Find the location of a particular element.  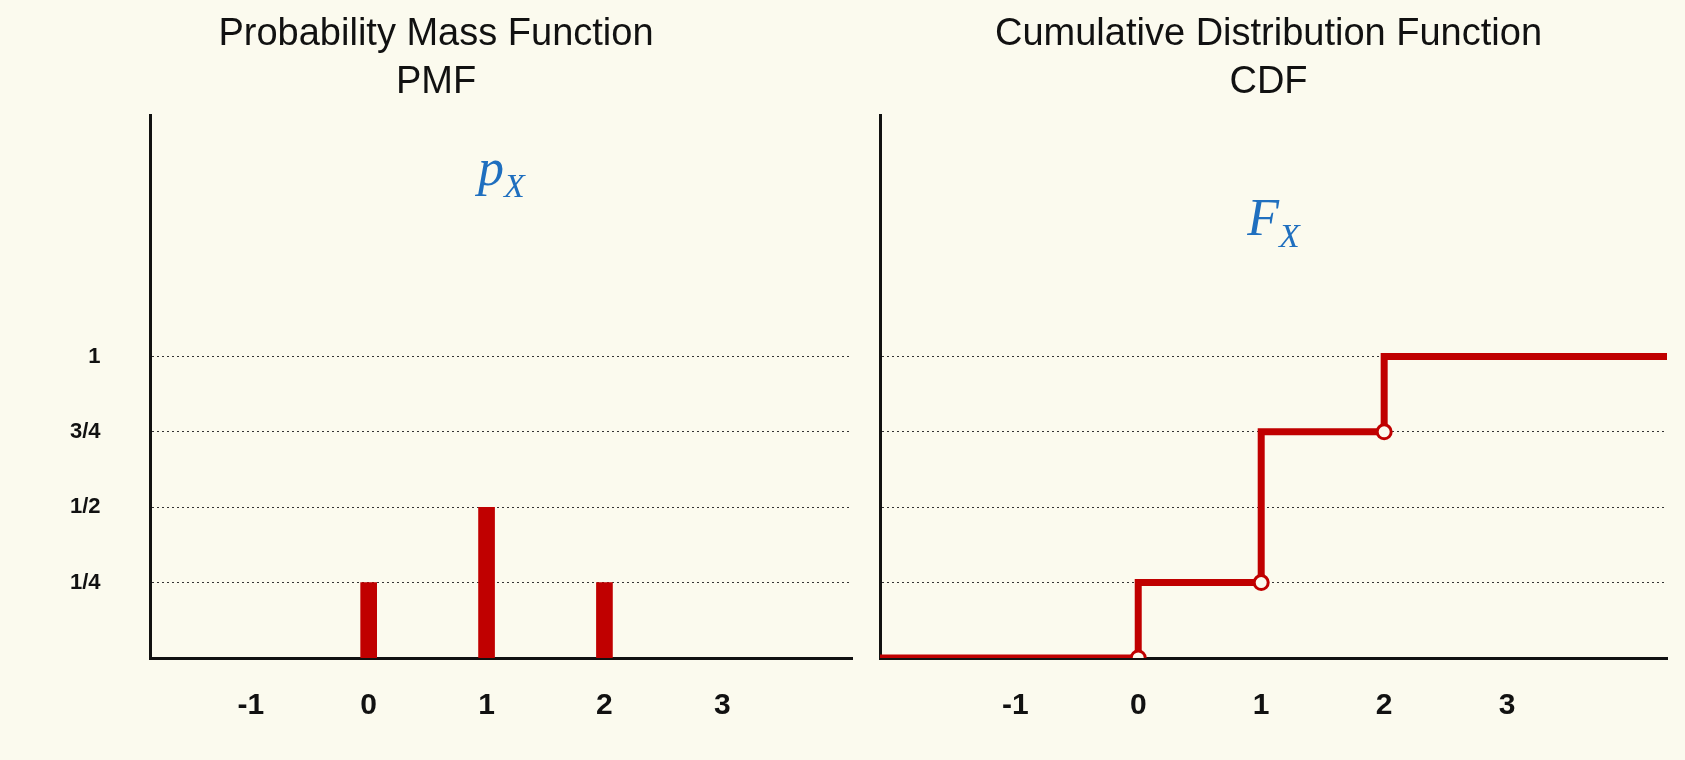

chart-subtitle: CDF is located at coordinates (1268, 79).